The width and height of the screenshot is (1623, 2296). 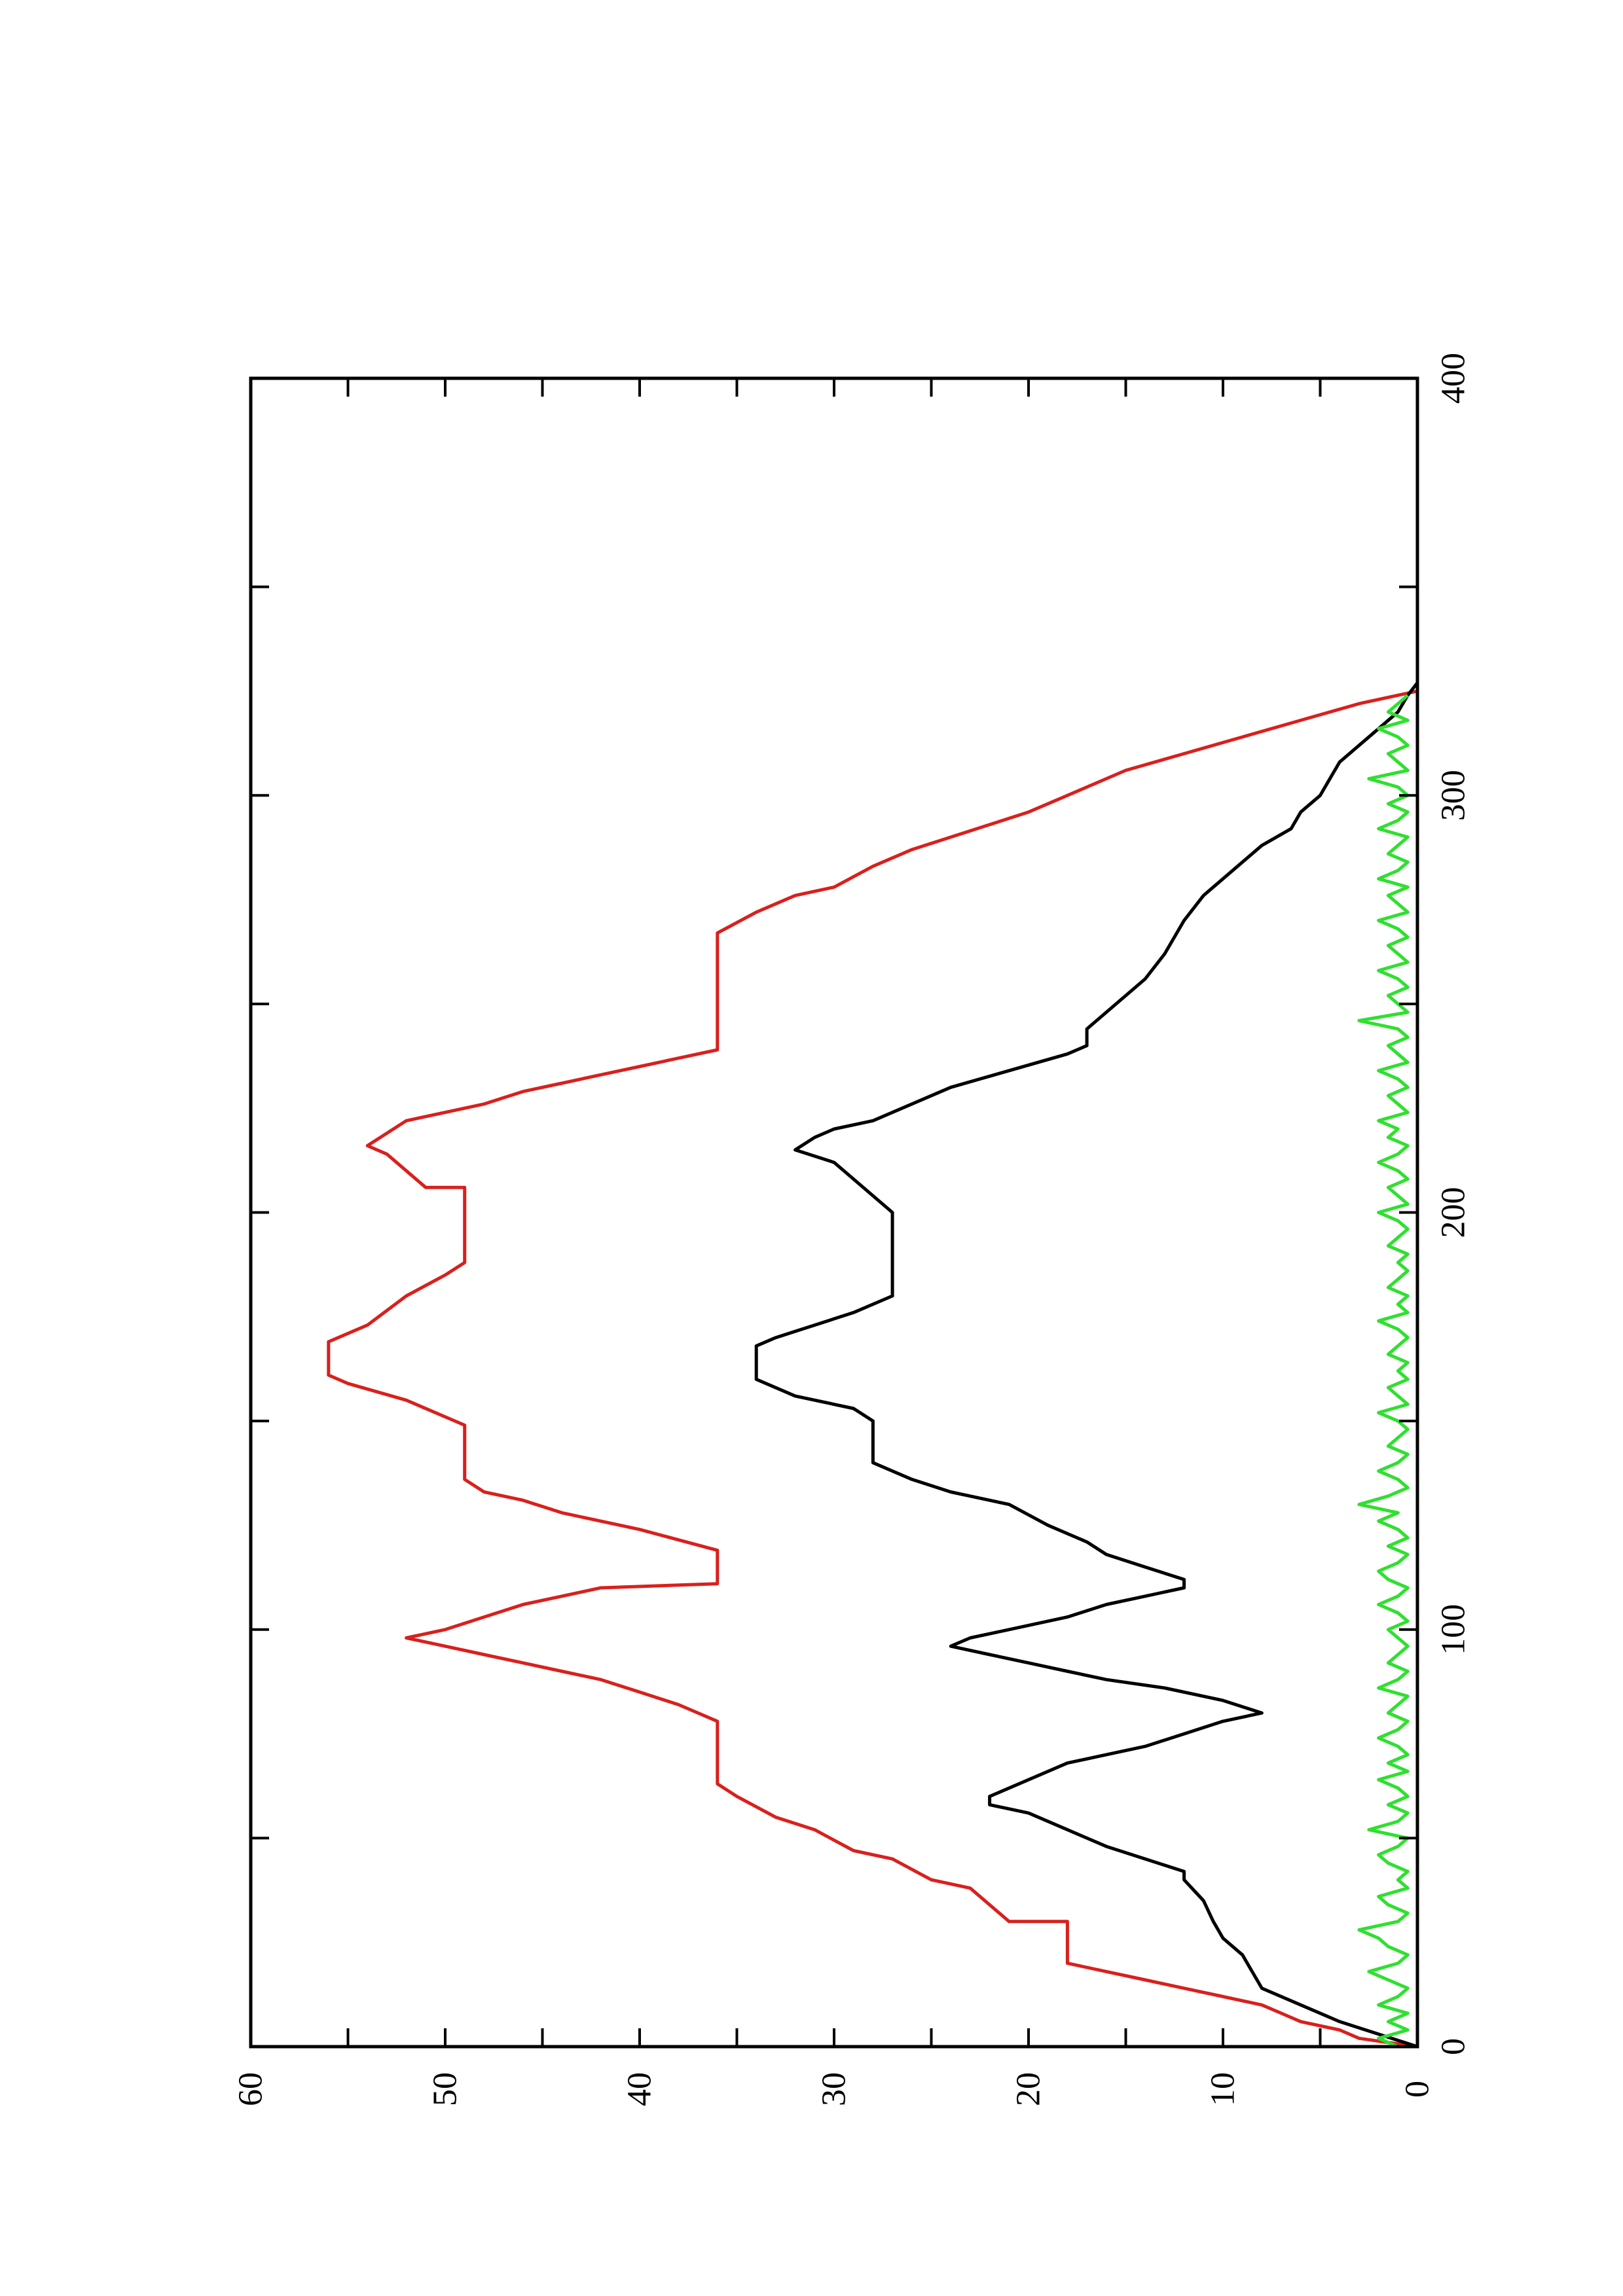 I want to click on x-tick-label: 200, so click(x=1453, y=1212).